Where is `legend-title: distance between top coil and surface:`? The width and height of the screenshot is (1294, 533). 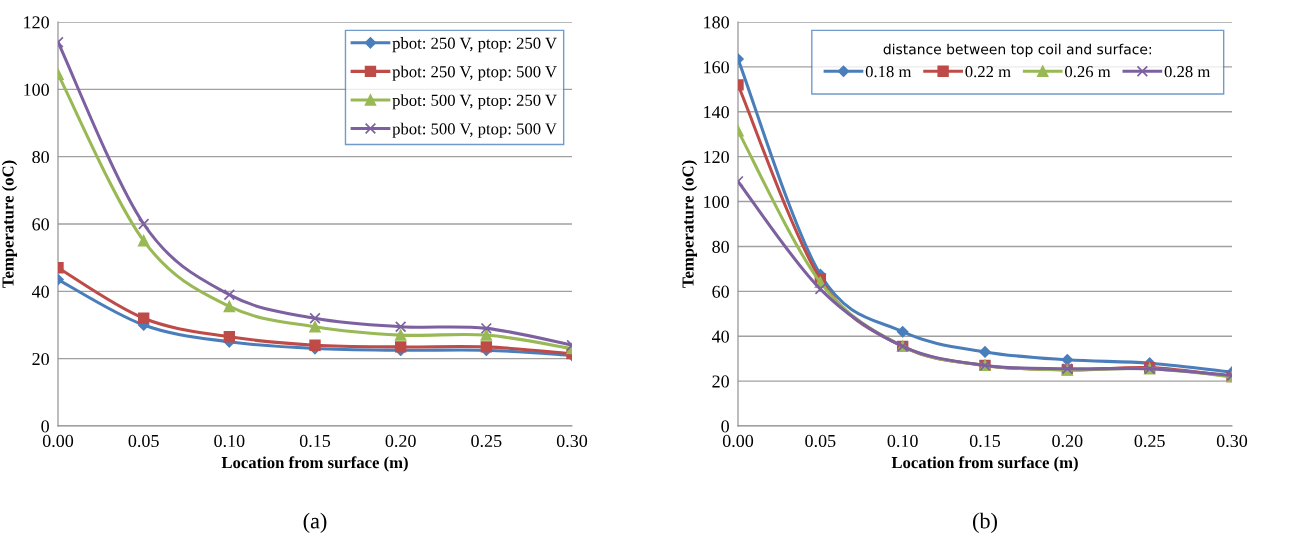
legend-title: distance between top coil and surface: is located at coordinates (1017, 50).